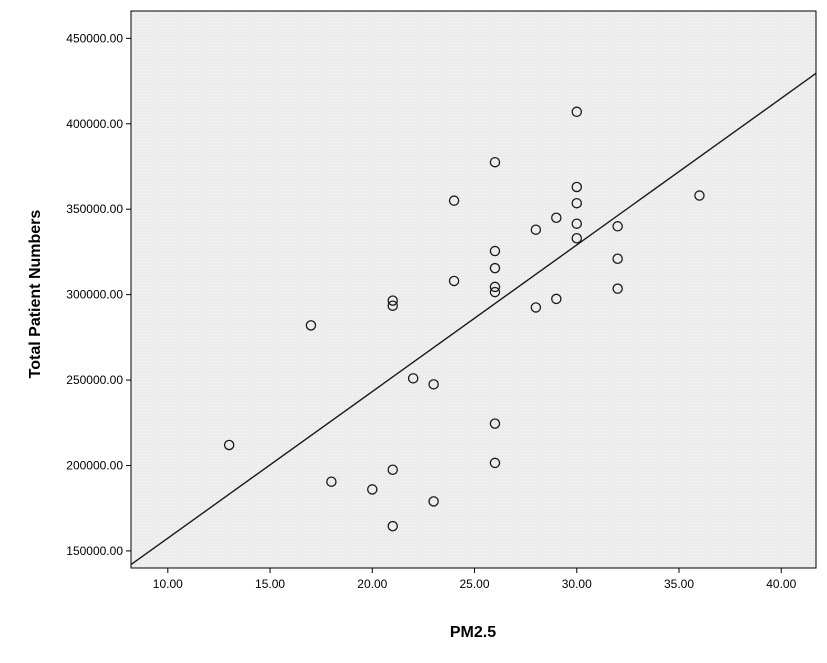 The width and height of the screenshot is (827, 663). What do you see at coordinates (35, 294) in the screenshot?
I see `y-axis-title: Total Patient Numbers` at bounding box center [35, 294].